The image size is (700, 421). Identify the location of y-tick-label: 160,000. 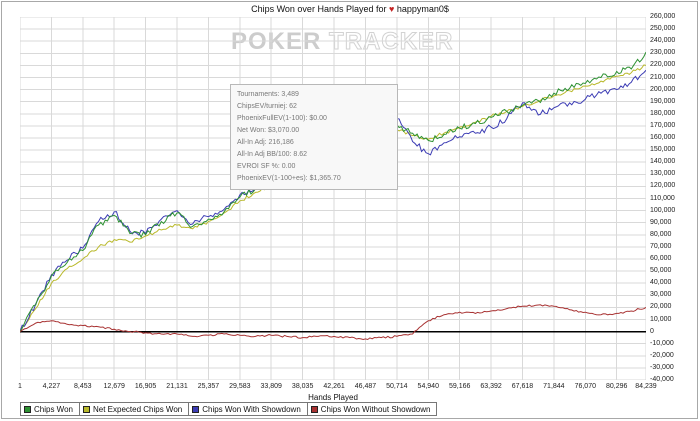
(663, 137).